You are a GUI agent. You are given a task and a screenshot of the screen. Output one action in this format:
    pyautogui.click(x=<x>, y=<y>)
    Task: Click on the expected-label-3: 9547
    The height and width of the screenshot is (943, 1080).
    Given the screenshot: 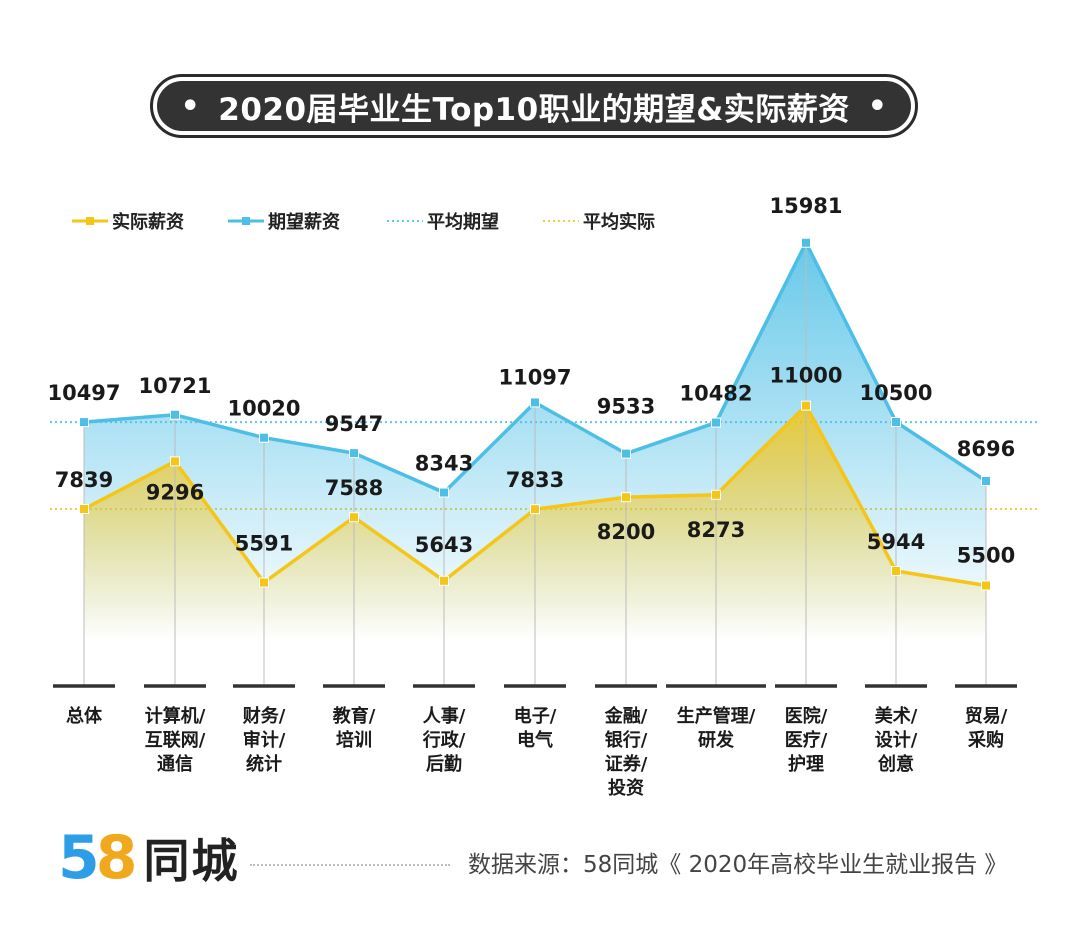 What is the action you would take?
    pyautogui.click(x=354, y=424)
    